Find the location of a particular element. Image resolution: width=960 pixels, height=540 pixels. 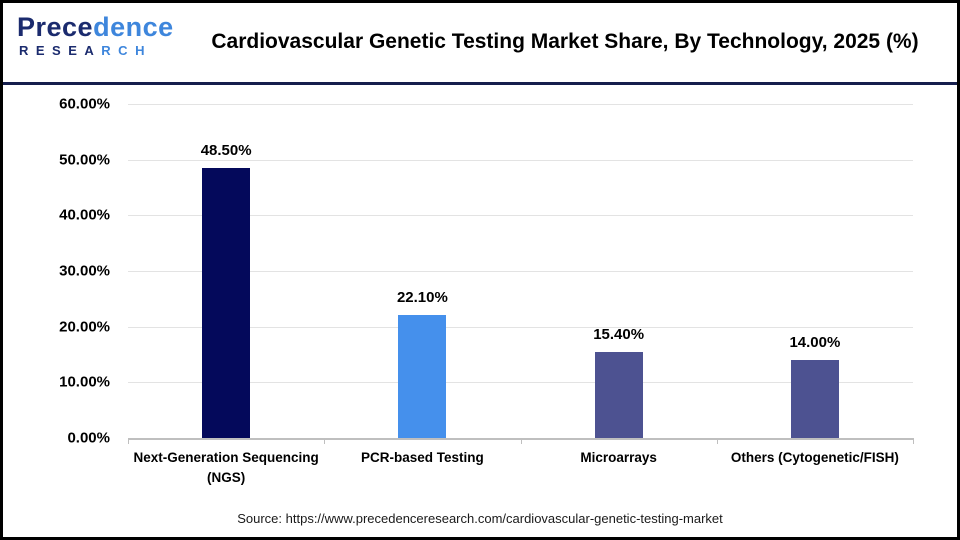

logo-subtitle: RESEARCH is located at coordinates (95, 50).